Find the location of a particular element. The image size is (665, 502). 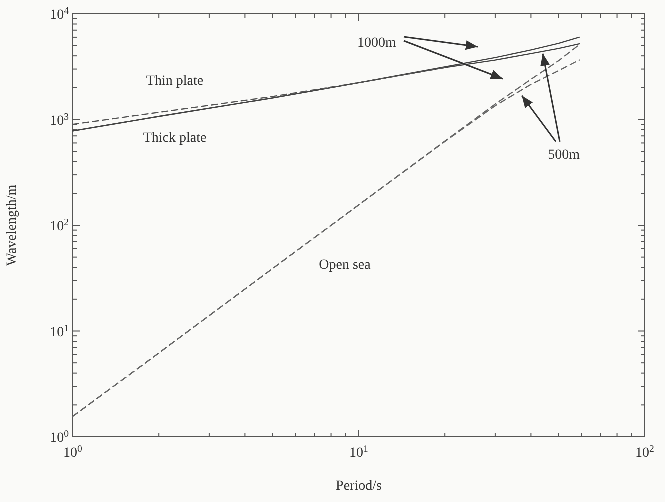

y-tick-label: 10$^{2}$ is located at coordinates (60, 225).